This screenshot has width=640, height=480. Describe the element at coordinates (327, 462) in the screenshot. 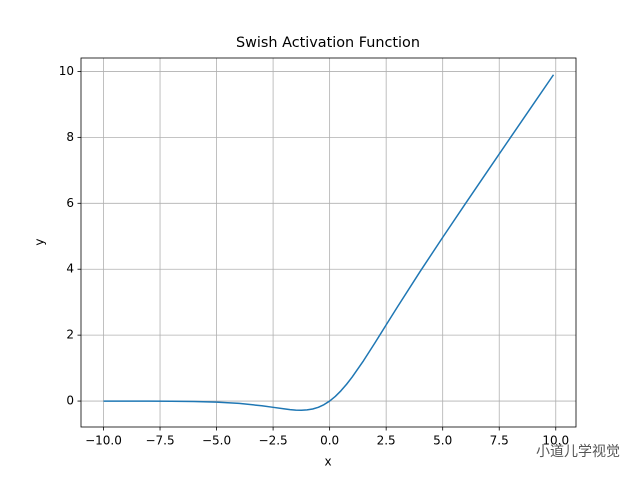

I see `x-axis-label: x` at that location.